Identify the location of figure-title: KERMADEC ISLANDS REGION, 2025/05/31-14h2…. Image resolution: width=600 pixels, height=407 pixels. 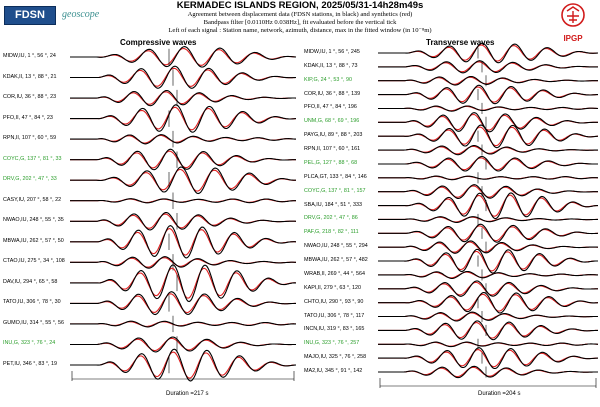
(300, 5).